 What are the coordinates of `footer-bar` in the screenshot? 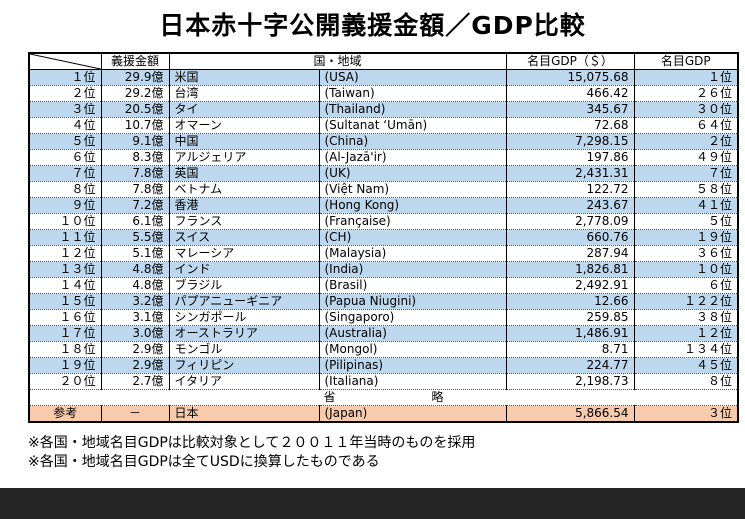 It's located at (372, 503).